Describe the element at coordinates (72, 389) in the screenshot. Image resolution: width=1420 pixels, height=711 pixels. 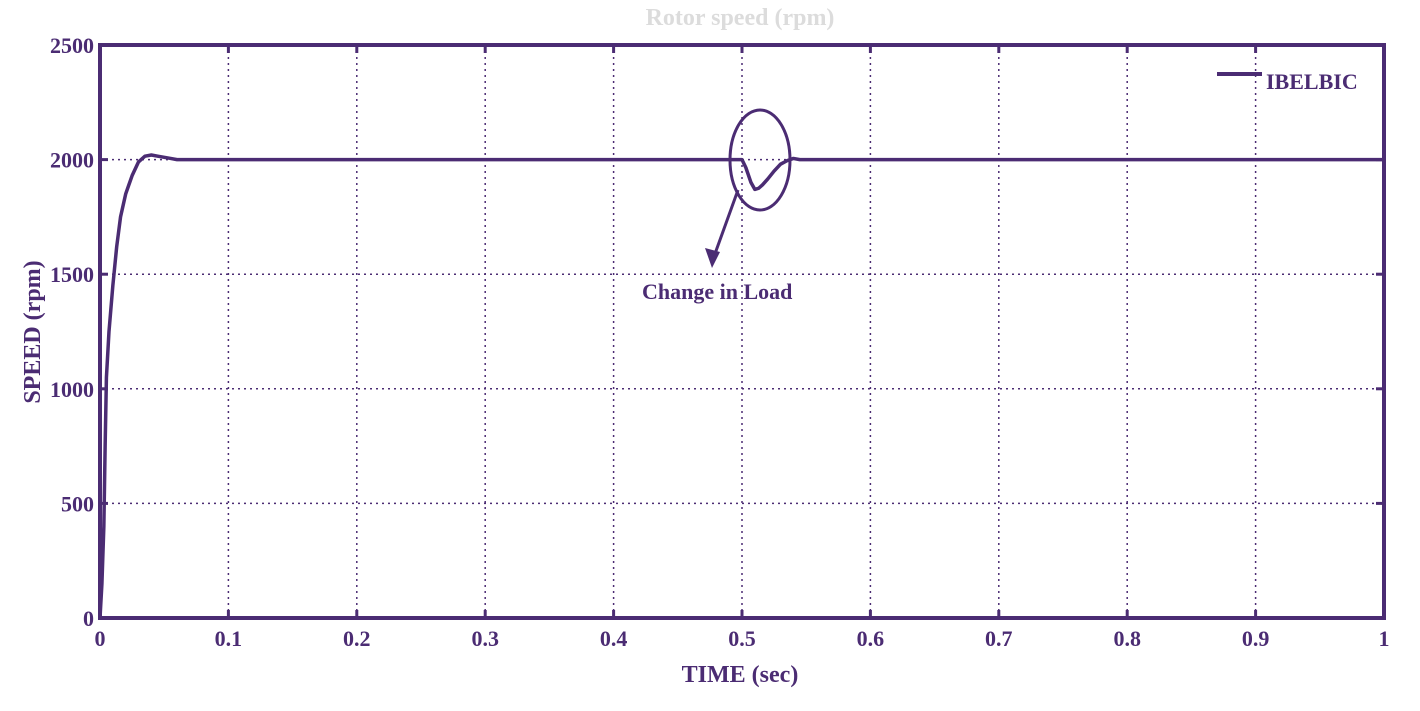
I see `y-tick-label: 1000` at that location.